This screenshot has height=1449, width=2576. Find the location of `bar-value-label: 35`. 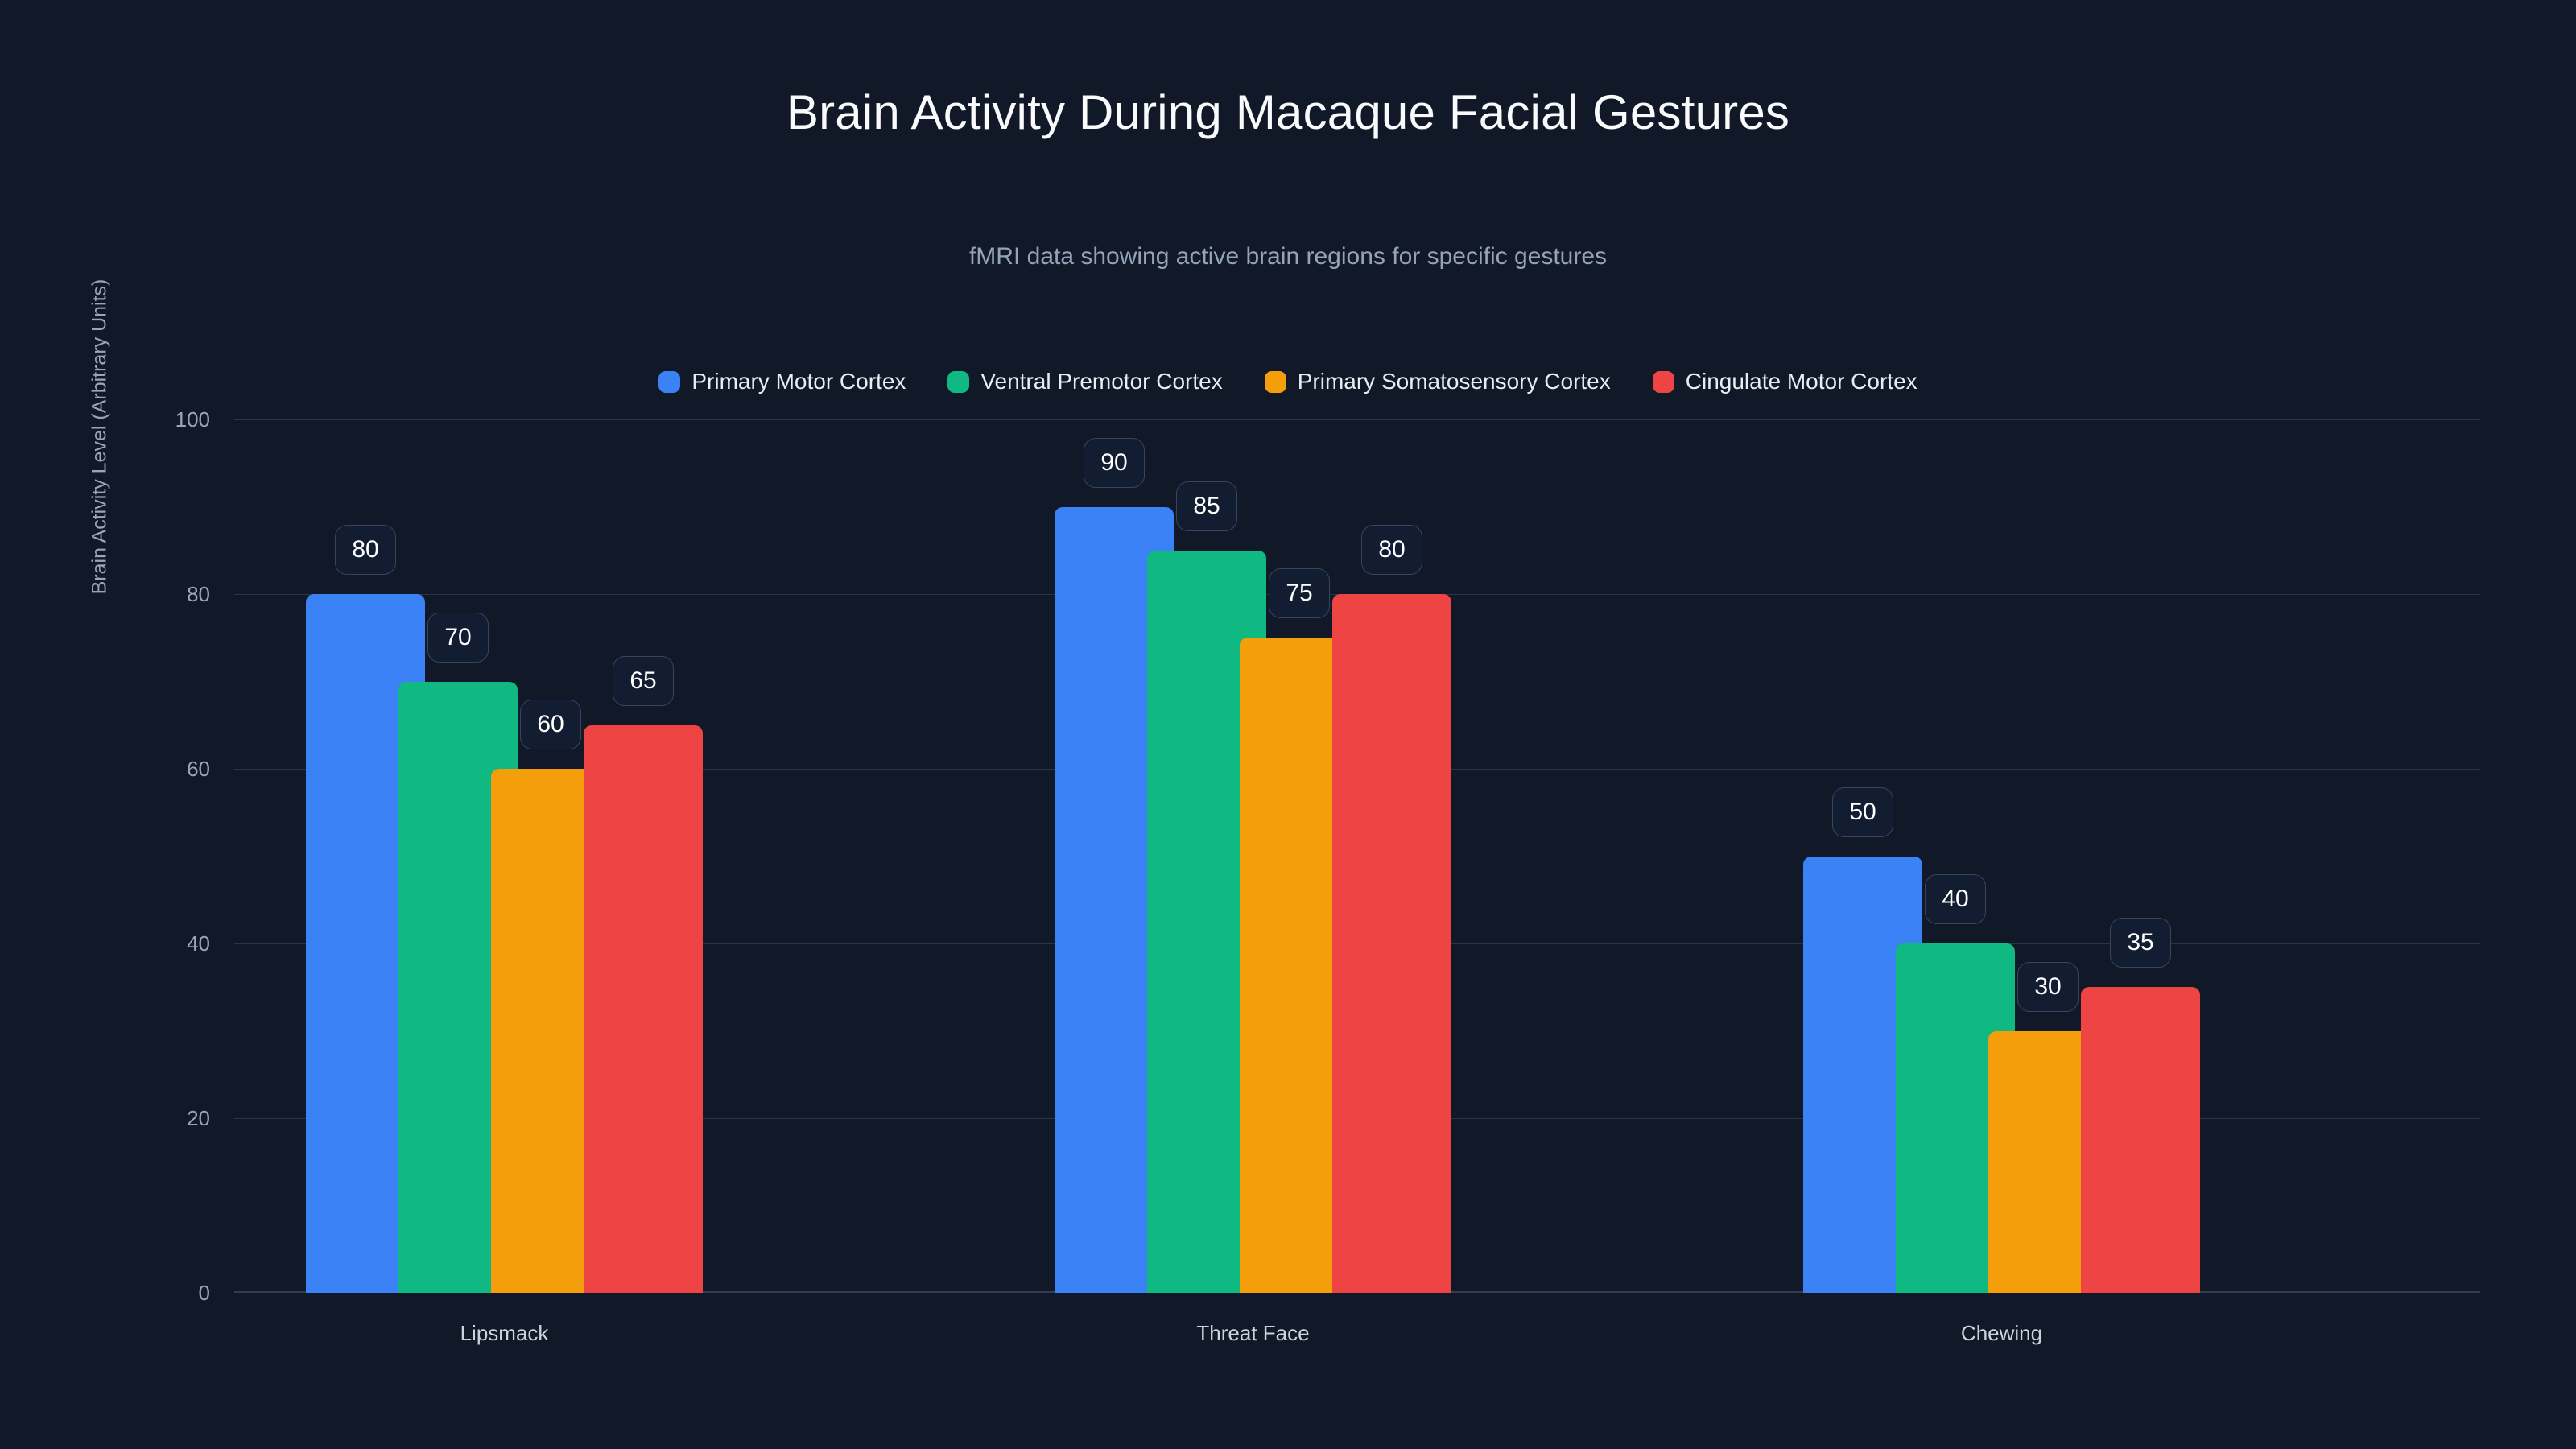

bar-value-label: 35 is located at coordinates (2140, 943).